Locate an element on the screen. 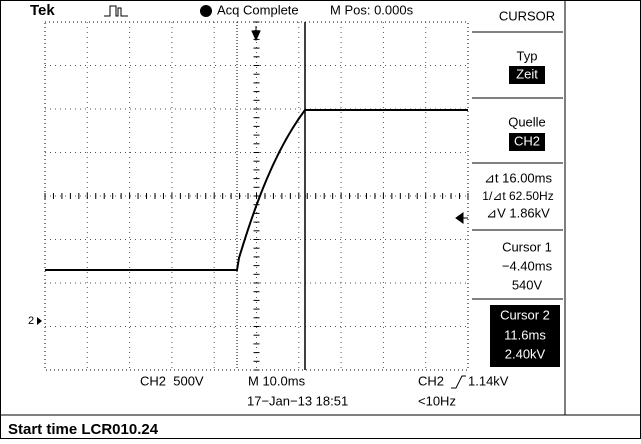 The width and height of the screenshot is (641, 444). trigger-level-arrow is located at coordinates (461, 218).